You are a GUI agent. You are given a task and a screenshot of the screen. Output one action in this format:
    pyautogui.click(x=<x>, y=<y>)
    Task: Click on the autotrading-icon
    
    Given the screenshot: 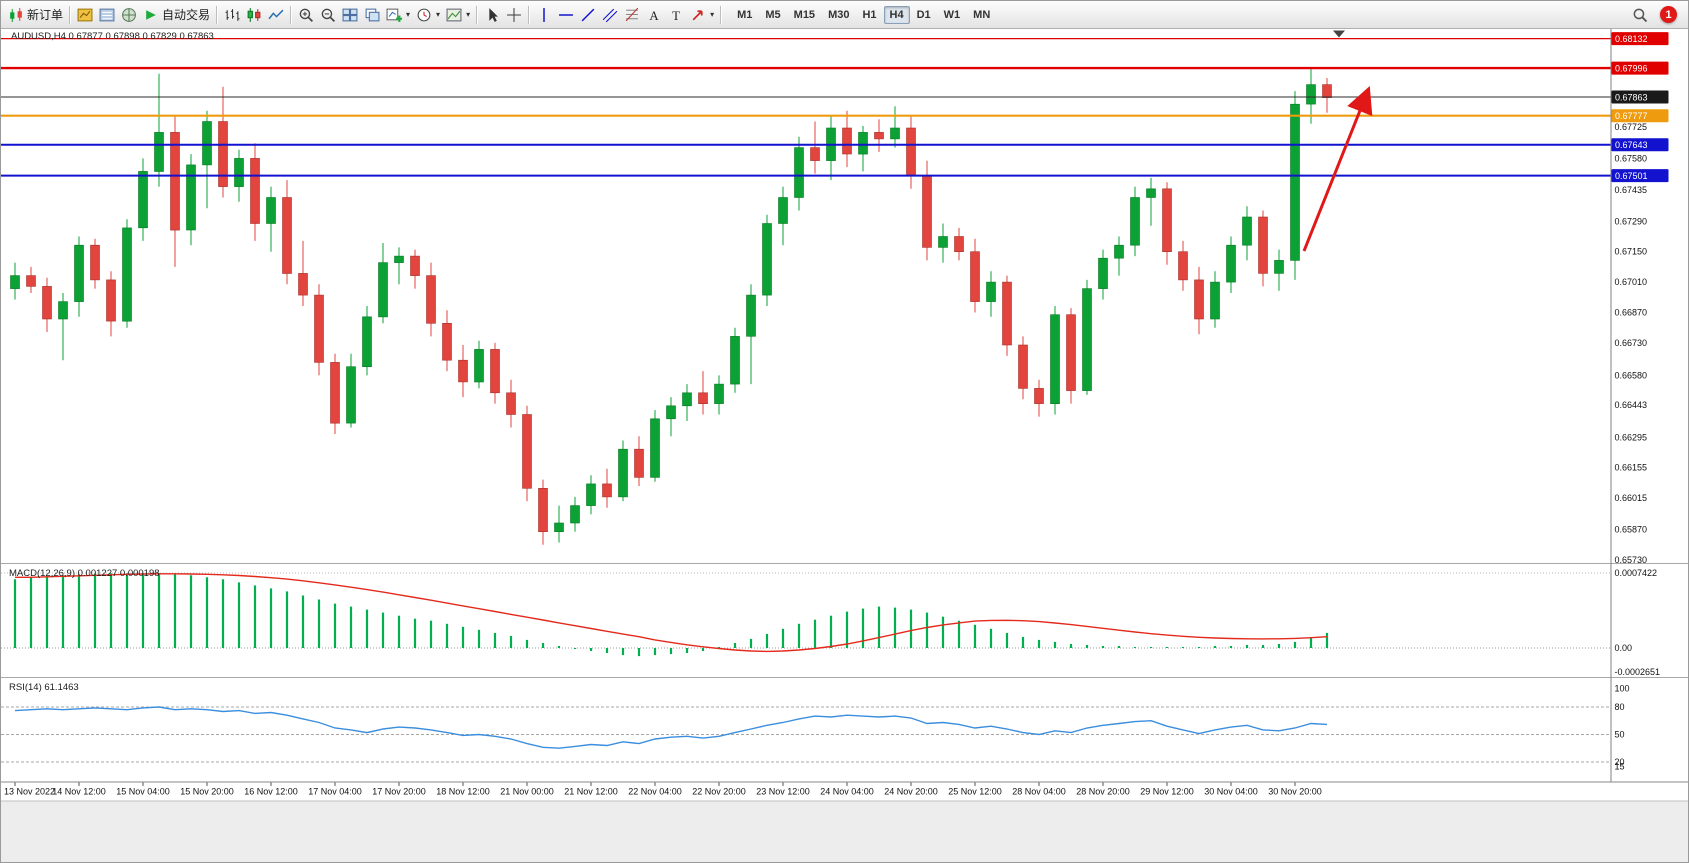 What is the action you would take?
    pyautogui.click(x=151, y=14)
    